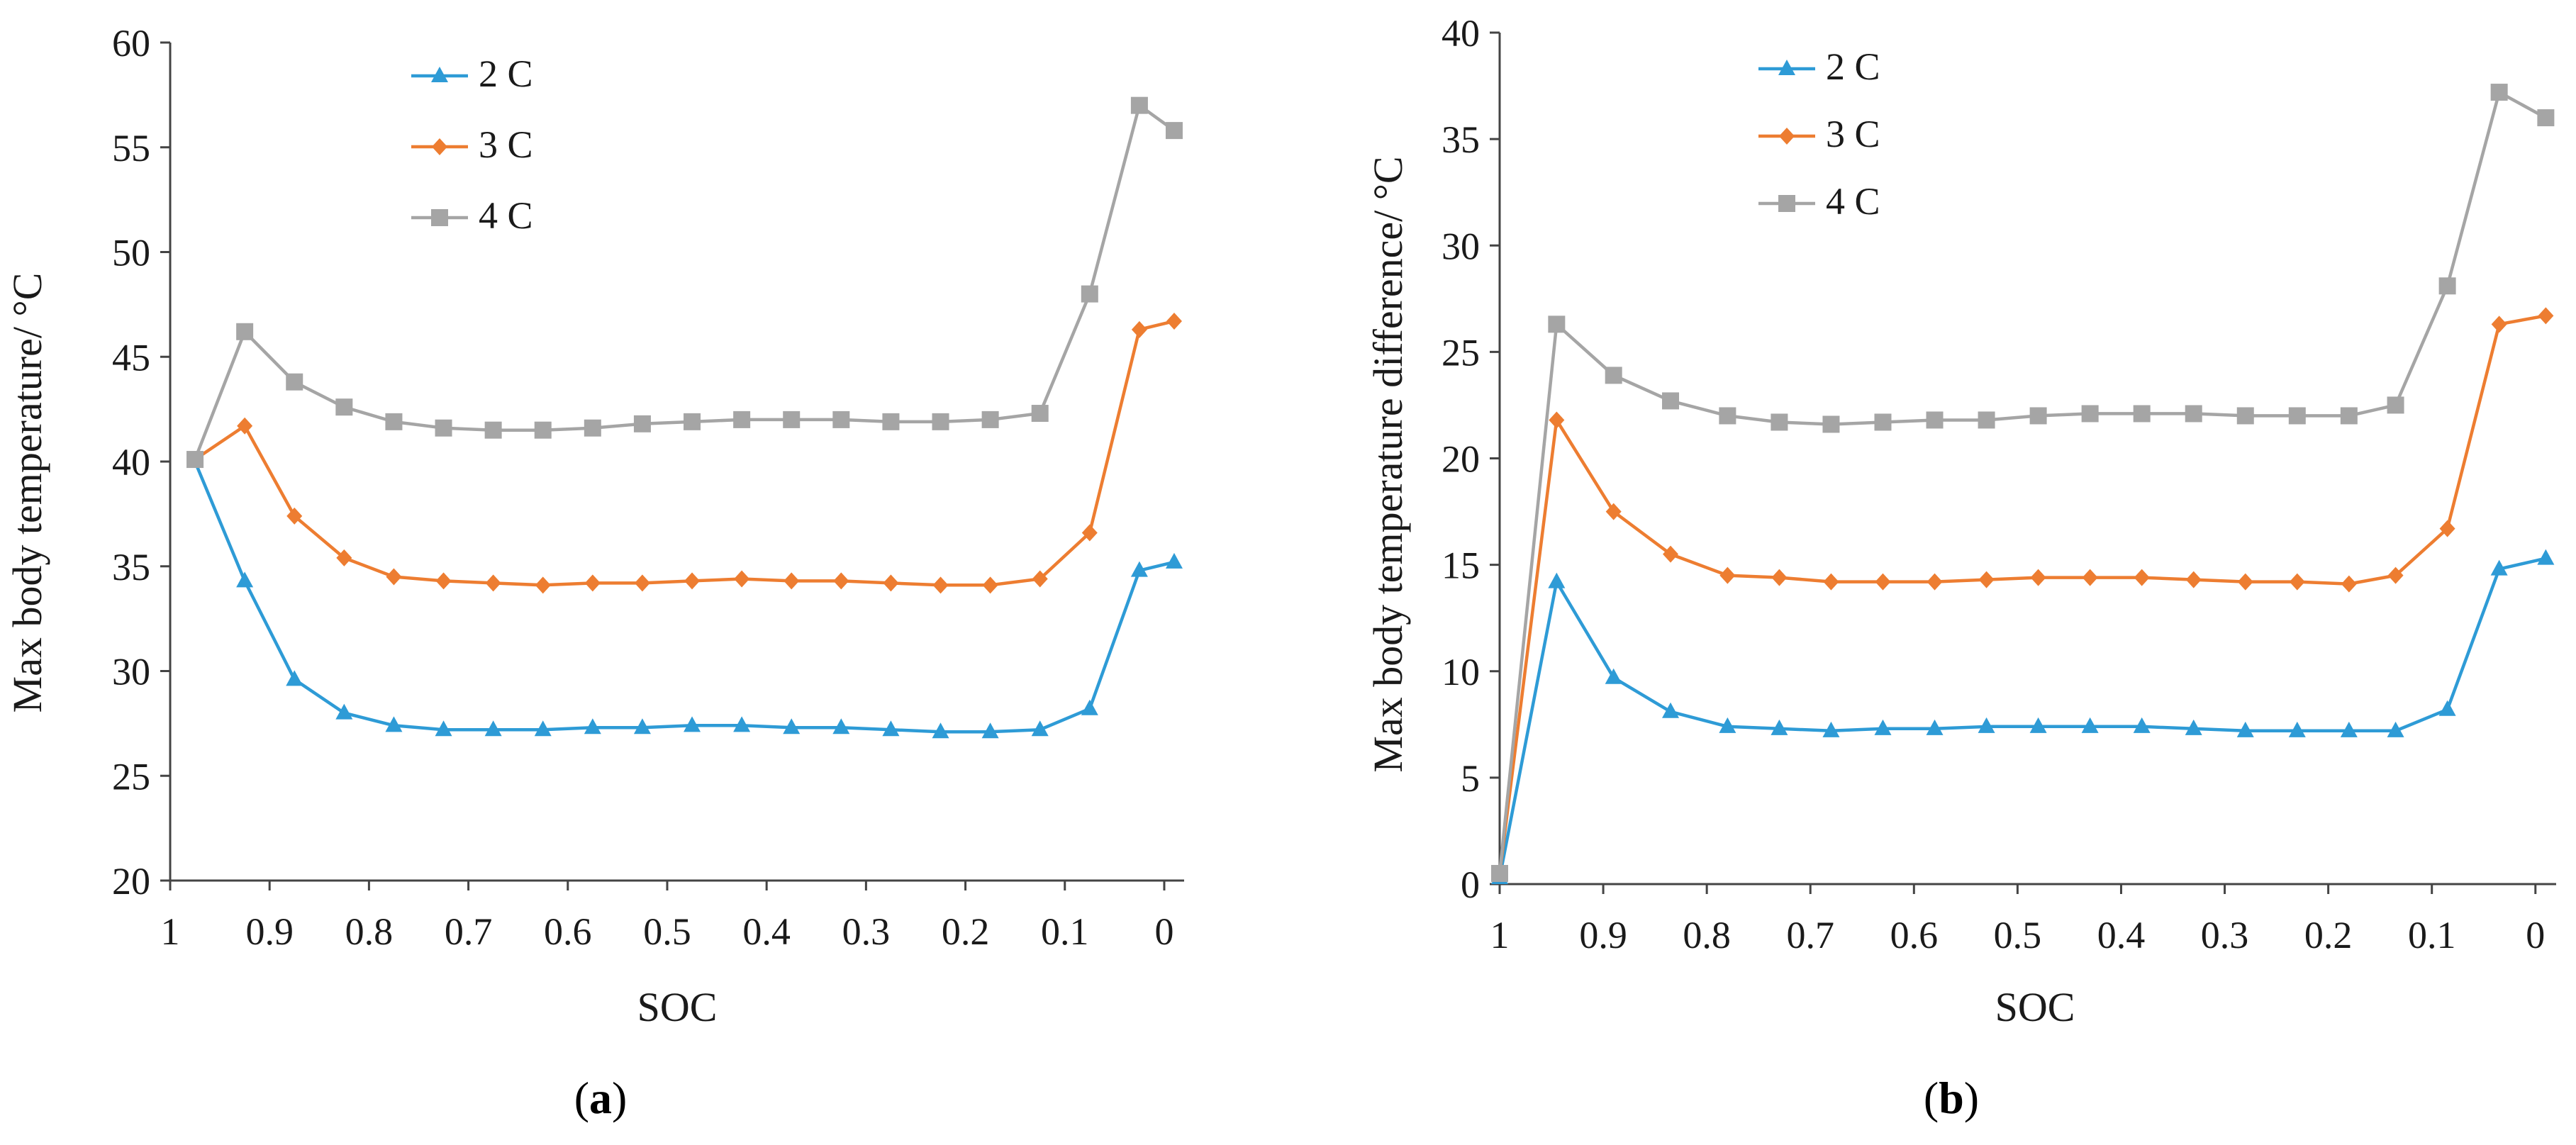 This screenshot has width=2576, height=1145. Describe the element at coordinates (1163, 931) in the screenshot. I see `chart-a-x-tick-label: 0` at that location.